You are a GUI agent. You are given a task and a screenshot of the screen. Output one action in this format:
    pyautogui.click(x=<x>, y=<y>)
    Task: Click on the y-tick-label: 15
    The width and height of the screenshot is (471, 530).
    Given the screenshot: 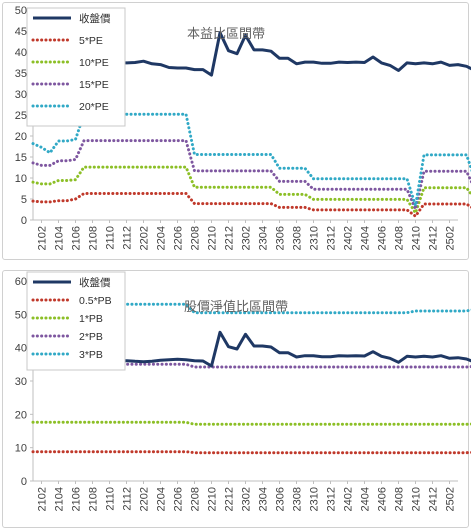 What is the action you would take?
    pyautogui.click(x=21, y=158)
    